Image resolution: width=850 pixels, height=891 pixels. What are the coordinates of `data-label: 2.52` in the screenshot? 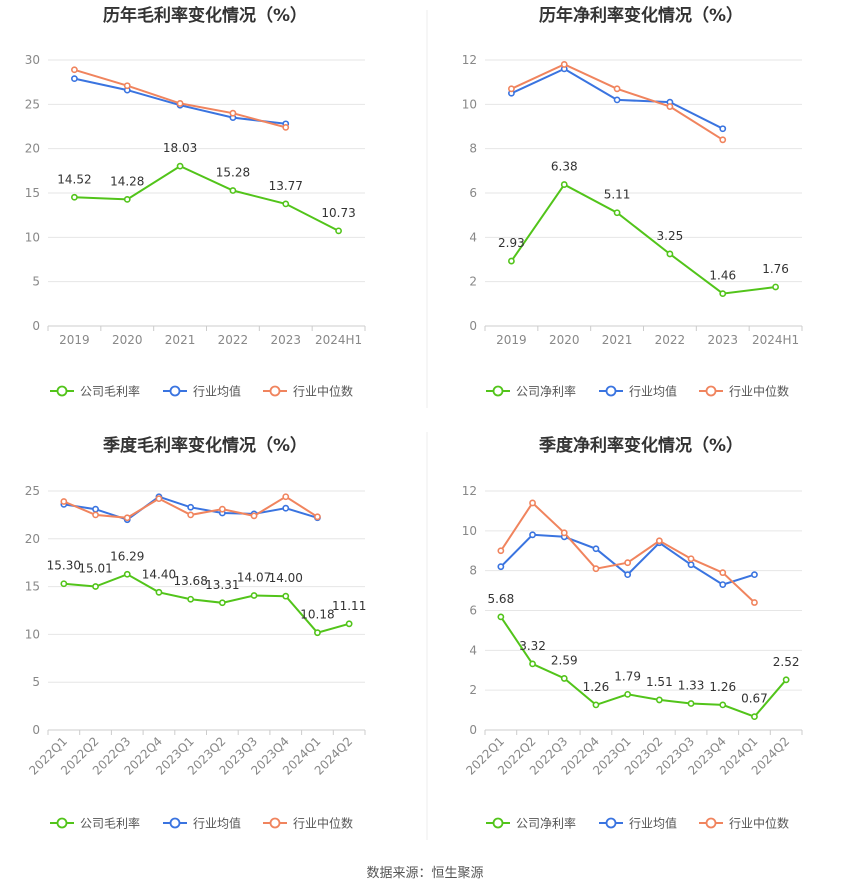 It's located at (786, 662).